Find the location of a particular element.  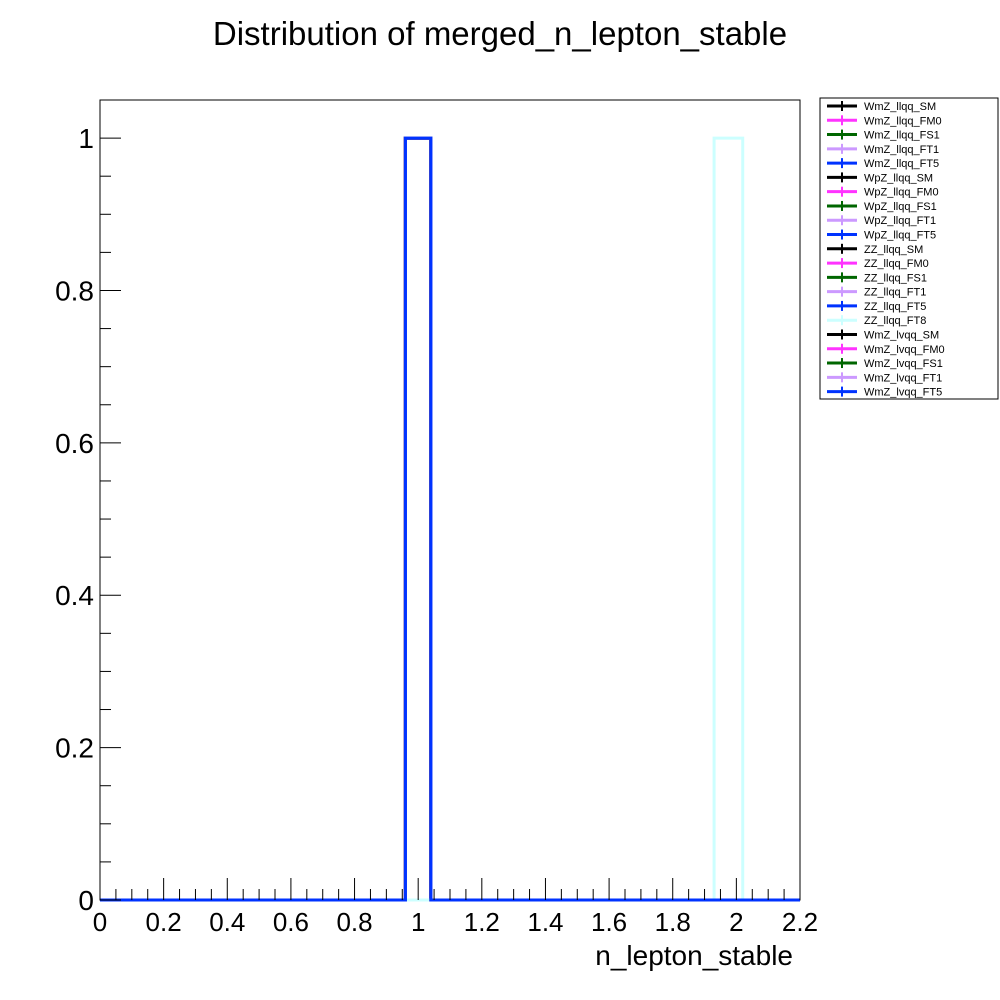

y-tick-label: 1 is located at coordinates (86, 138).